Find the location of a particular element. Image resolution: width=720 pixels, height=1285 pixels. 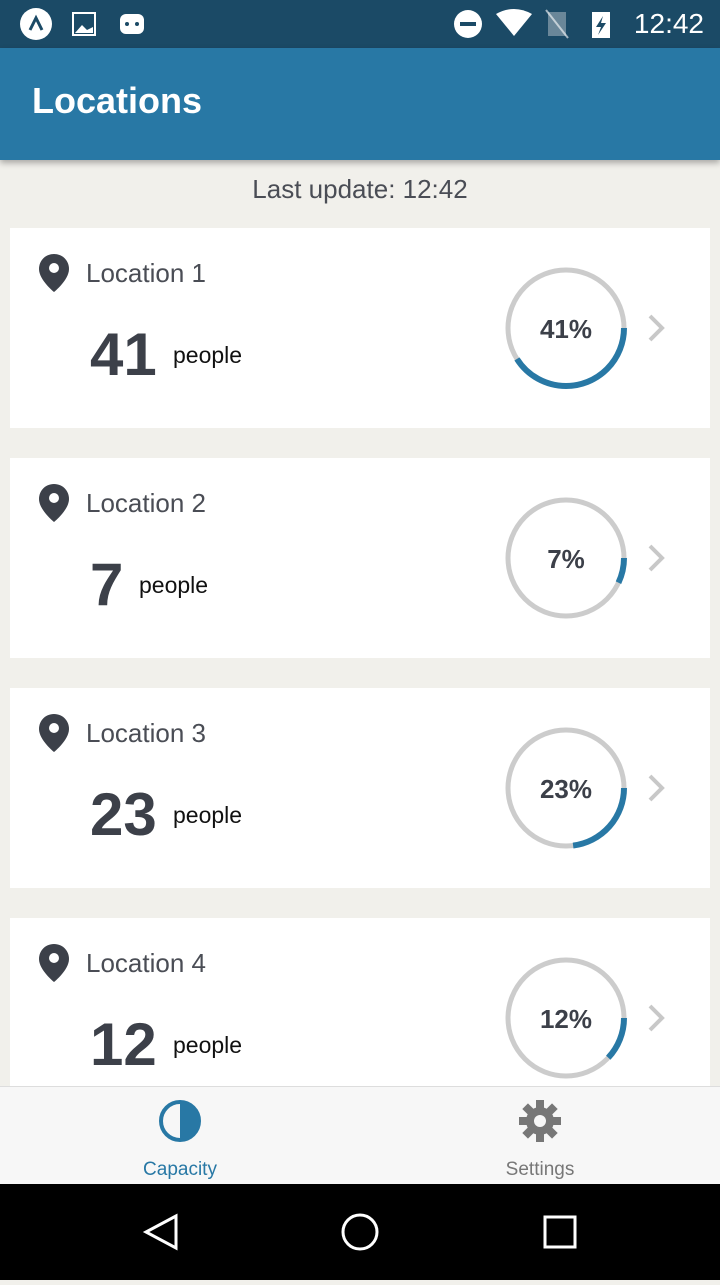

location-card: Location 4 12 people 12% is located at coordinates (360, 1002).